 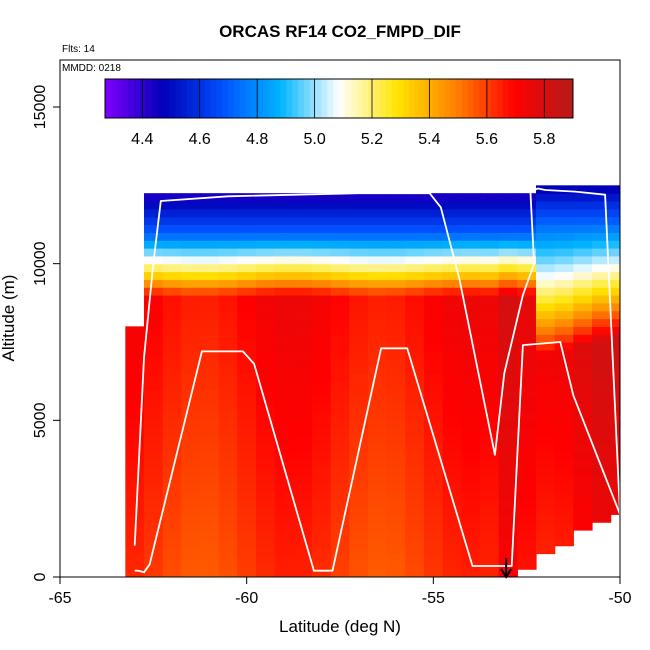 What do you see at coordinates (78, 49) in the screenshot?
I see `flights-annotation: Flts: 14` at bounding box center [78, 49].